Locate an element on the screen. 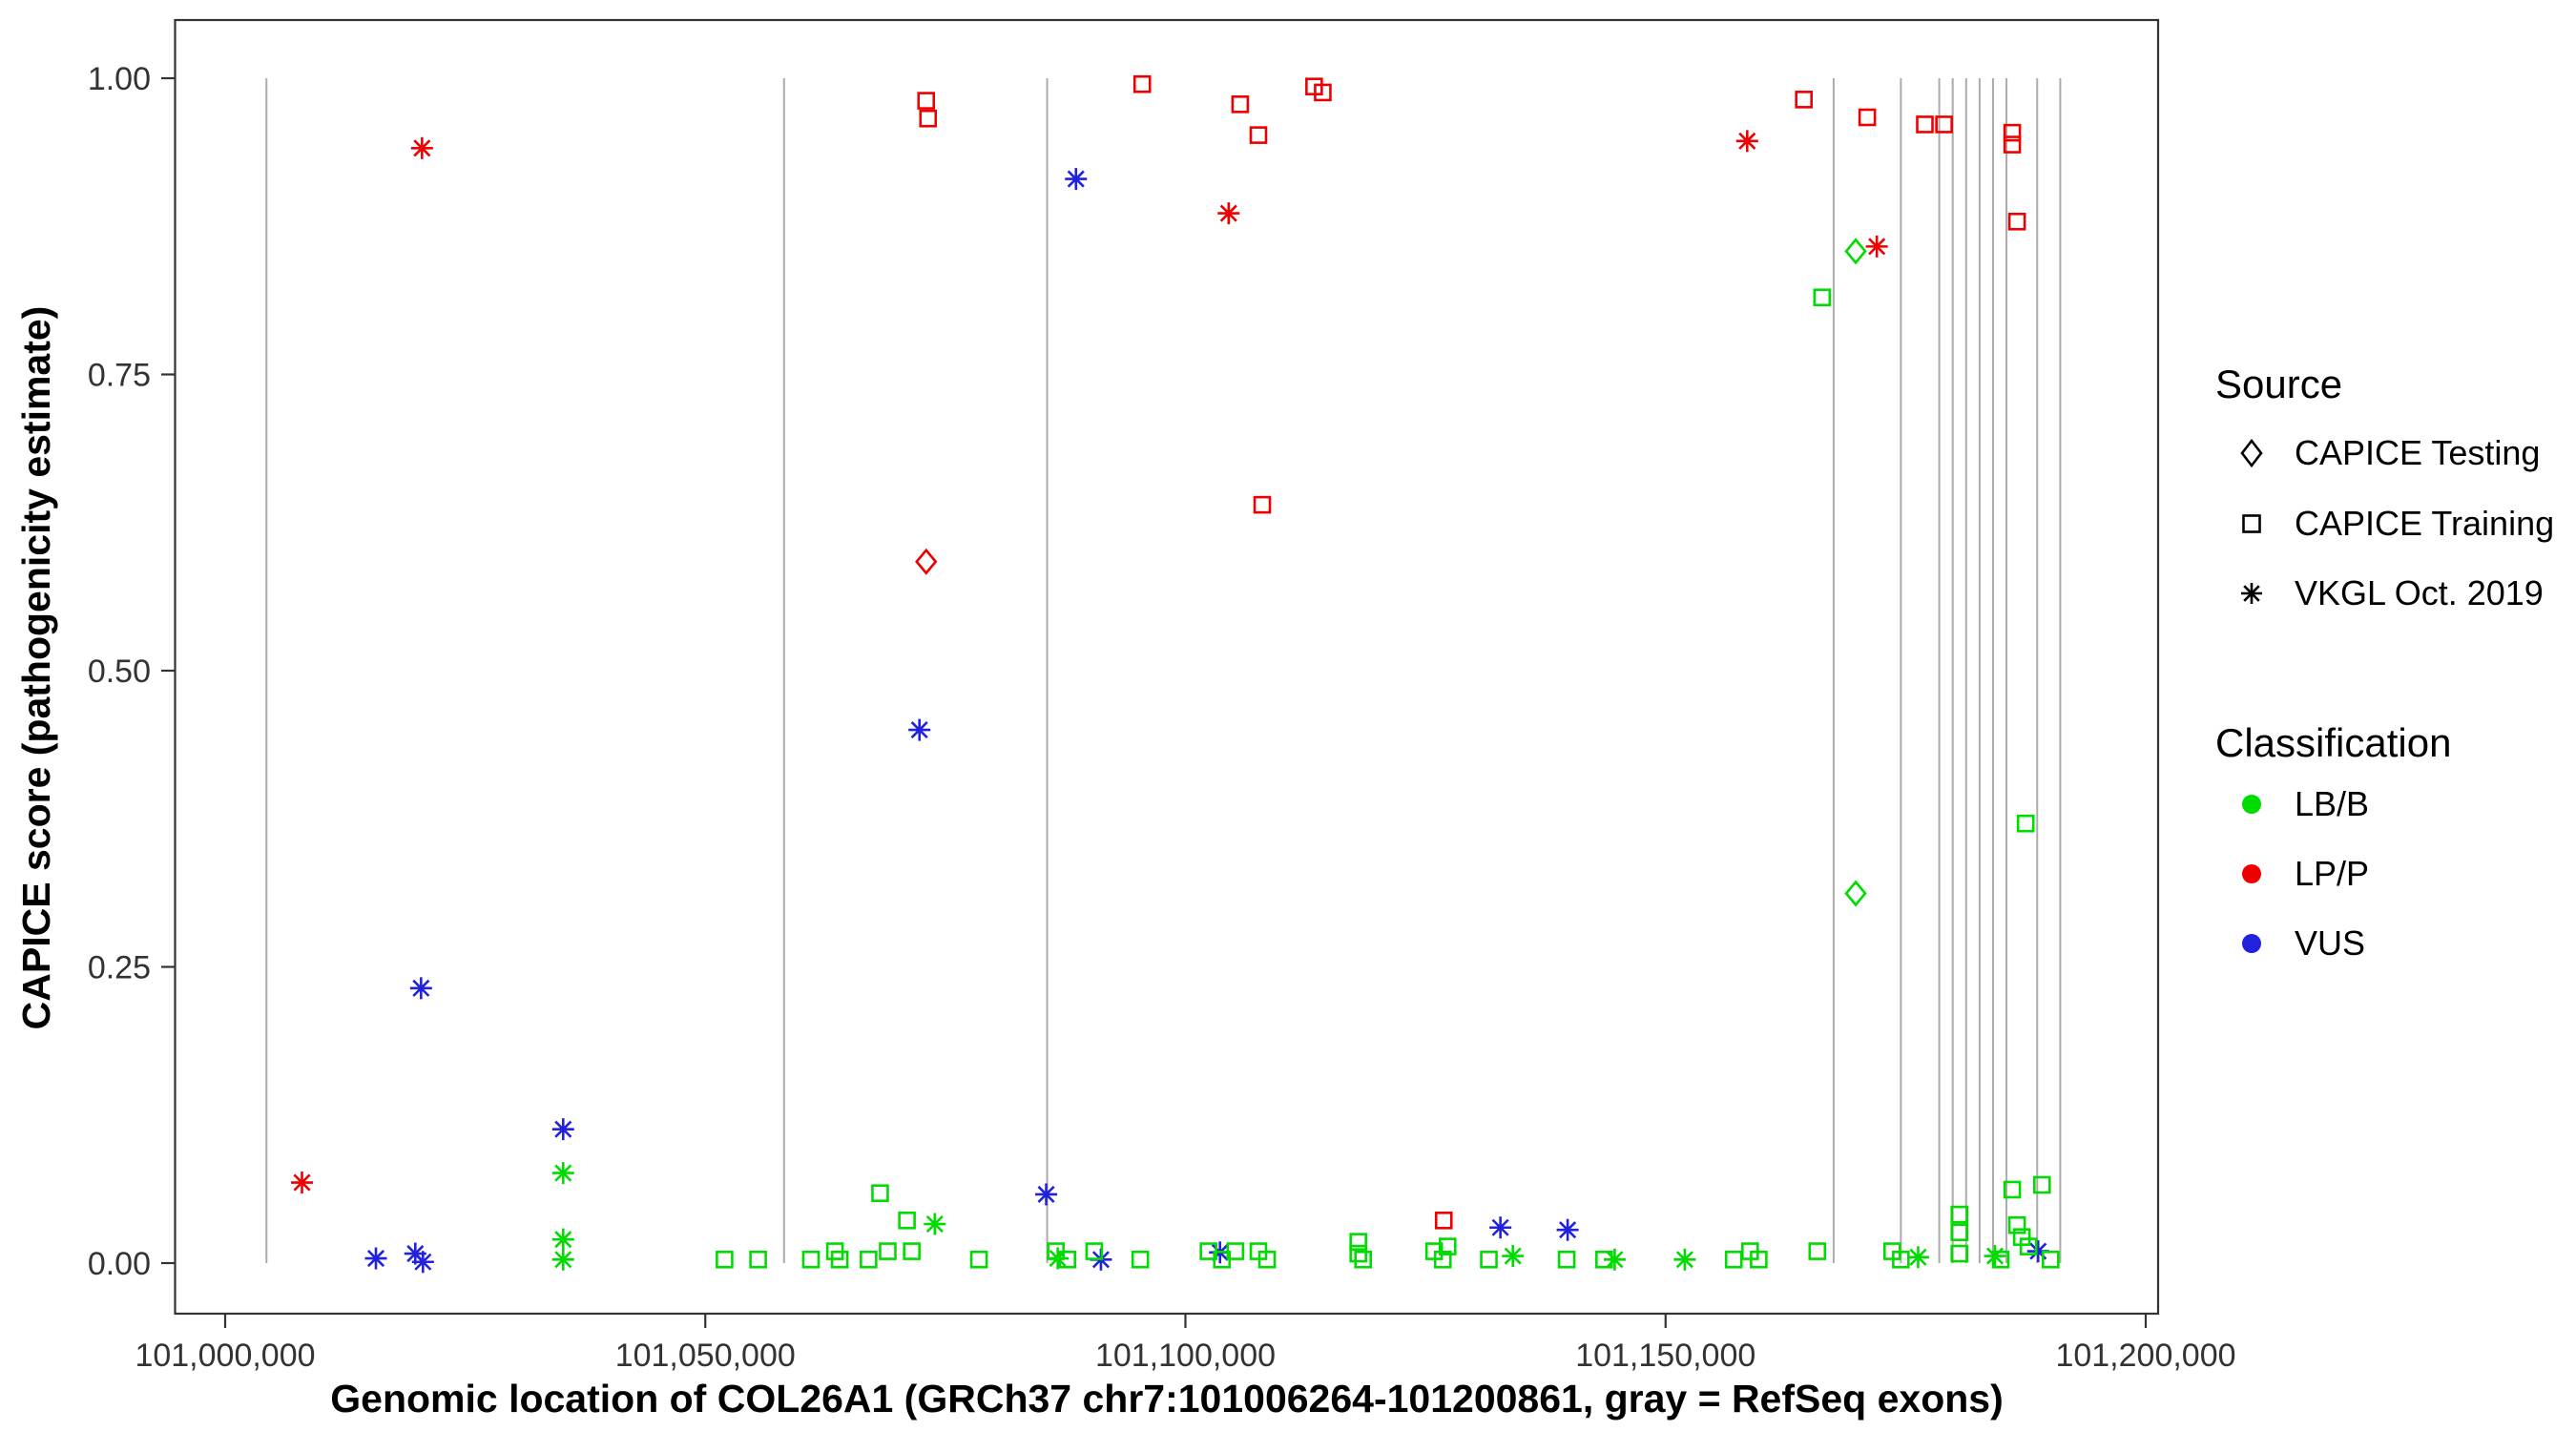 This screenshot has height=1431, width=2576. legend-classification-title: Classification is located at coordinates (2333, 743).